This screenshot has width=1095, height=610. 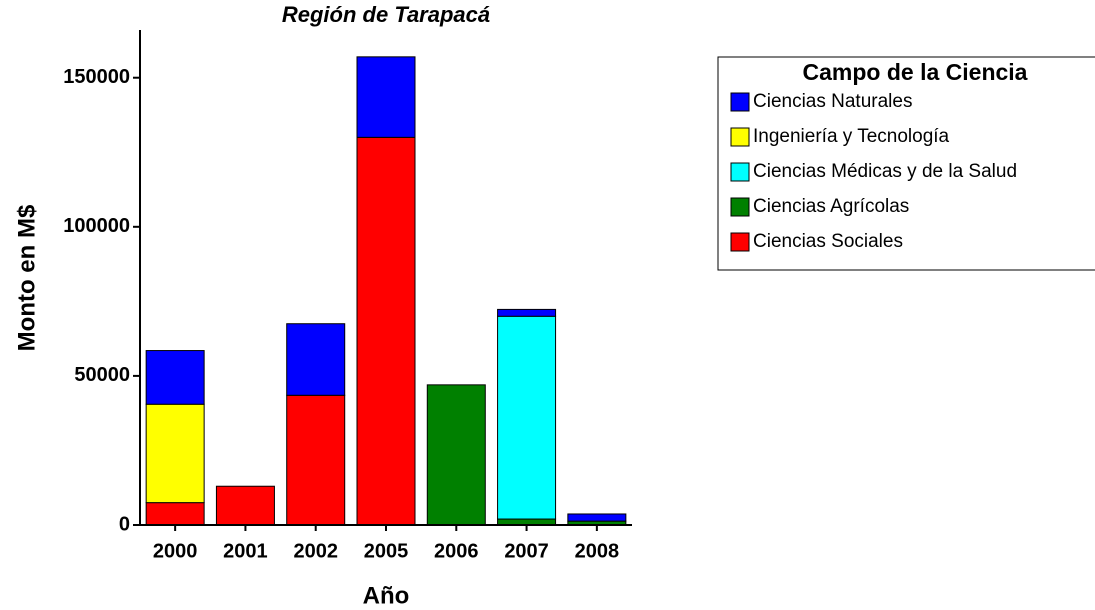 I want to click on y-tick-label: 150000, so click(x=96, y=77).